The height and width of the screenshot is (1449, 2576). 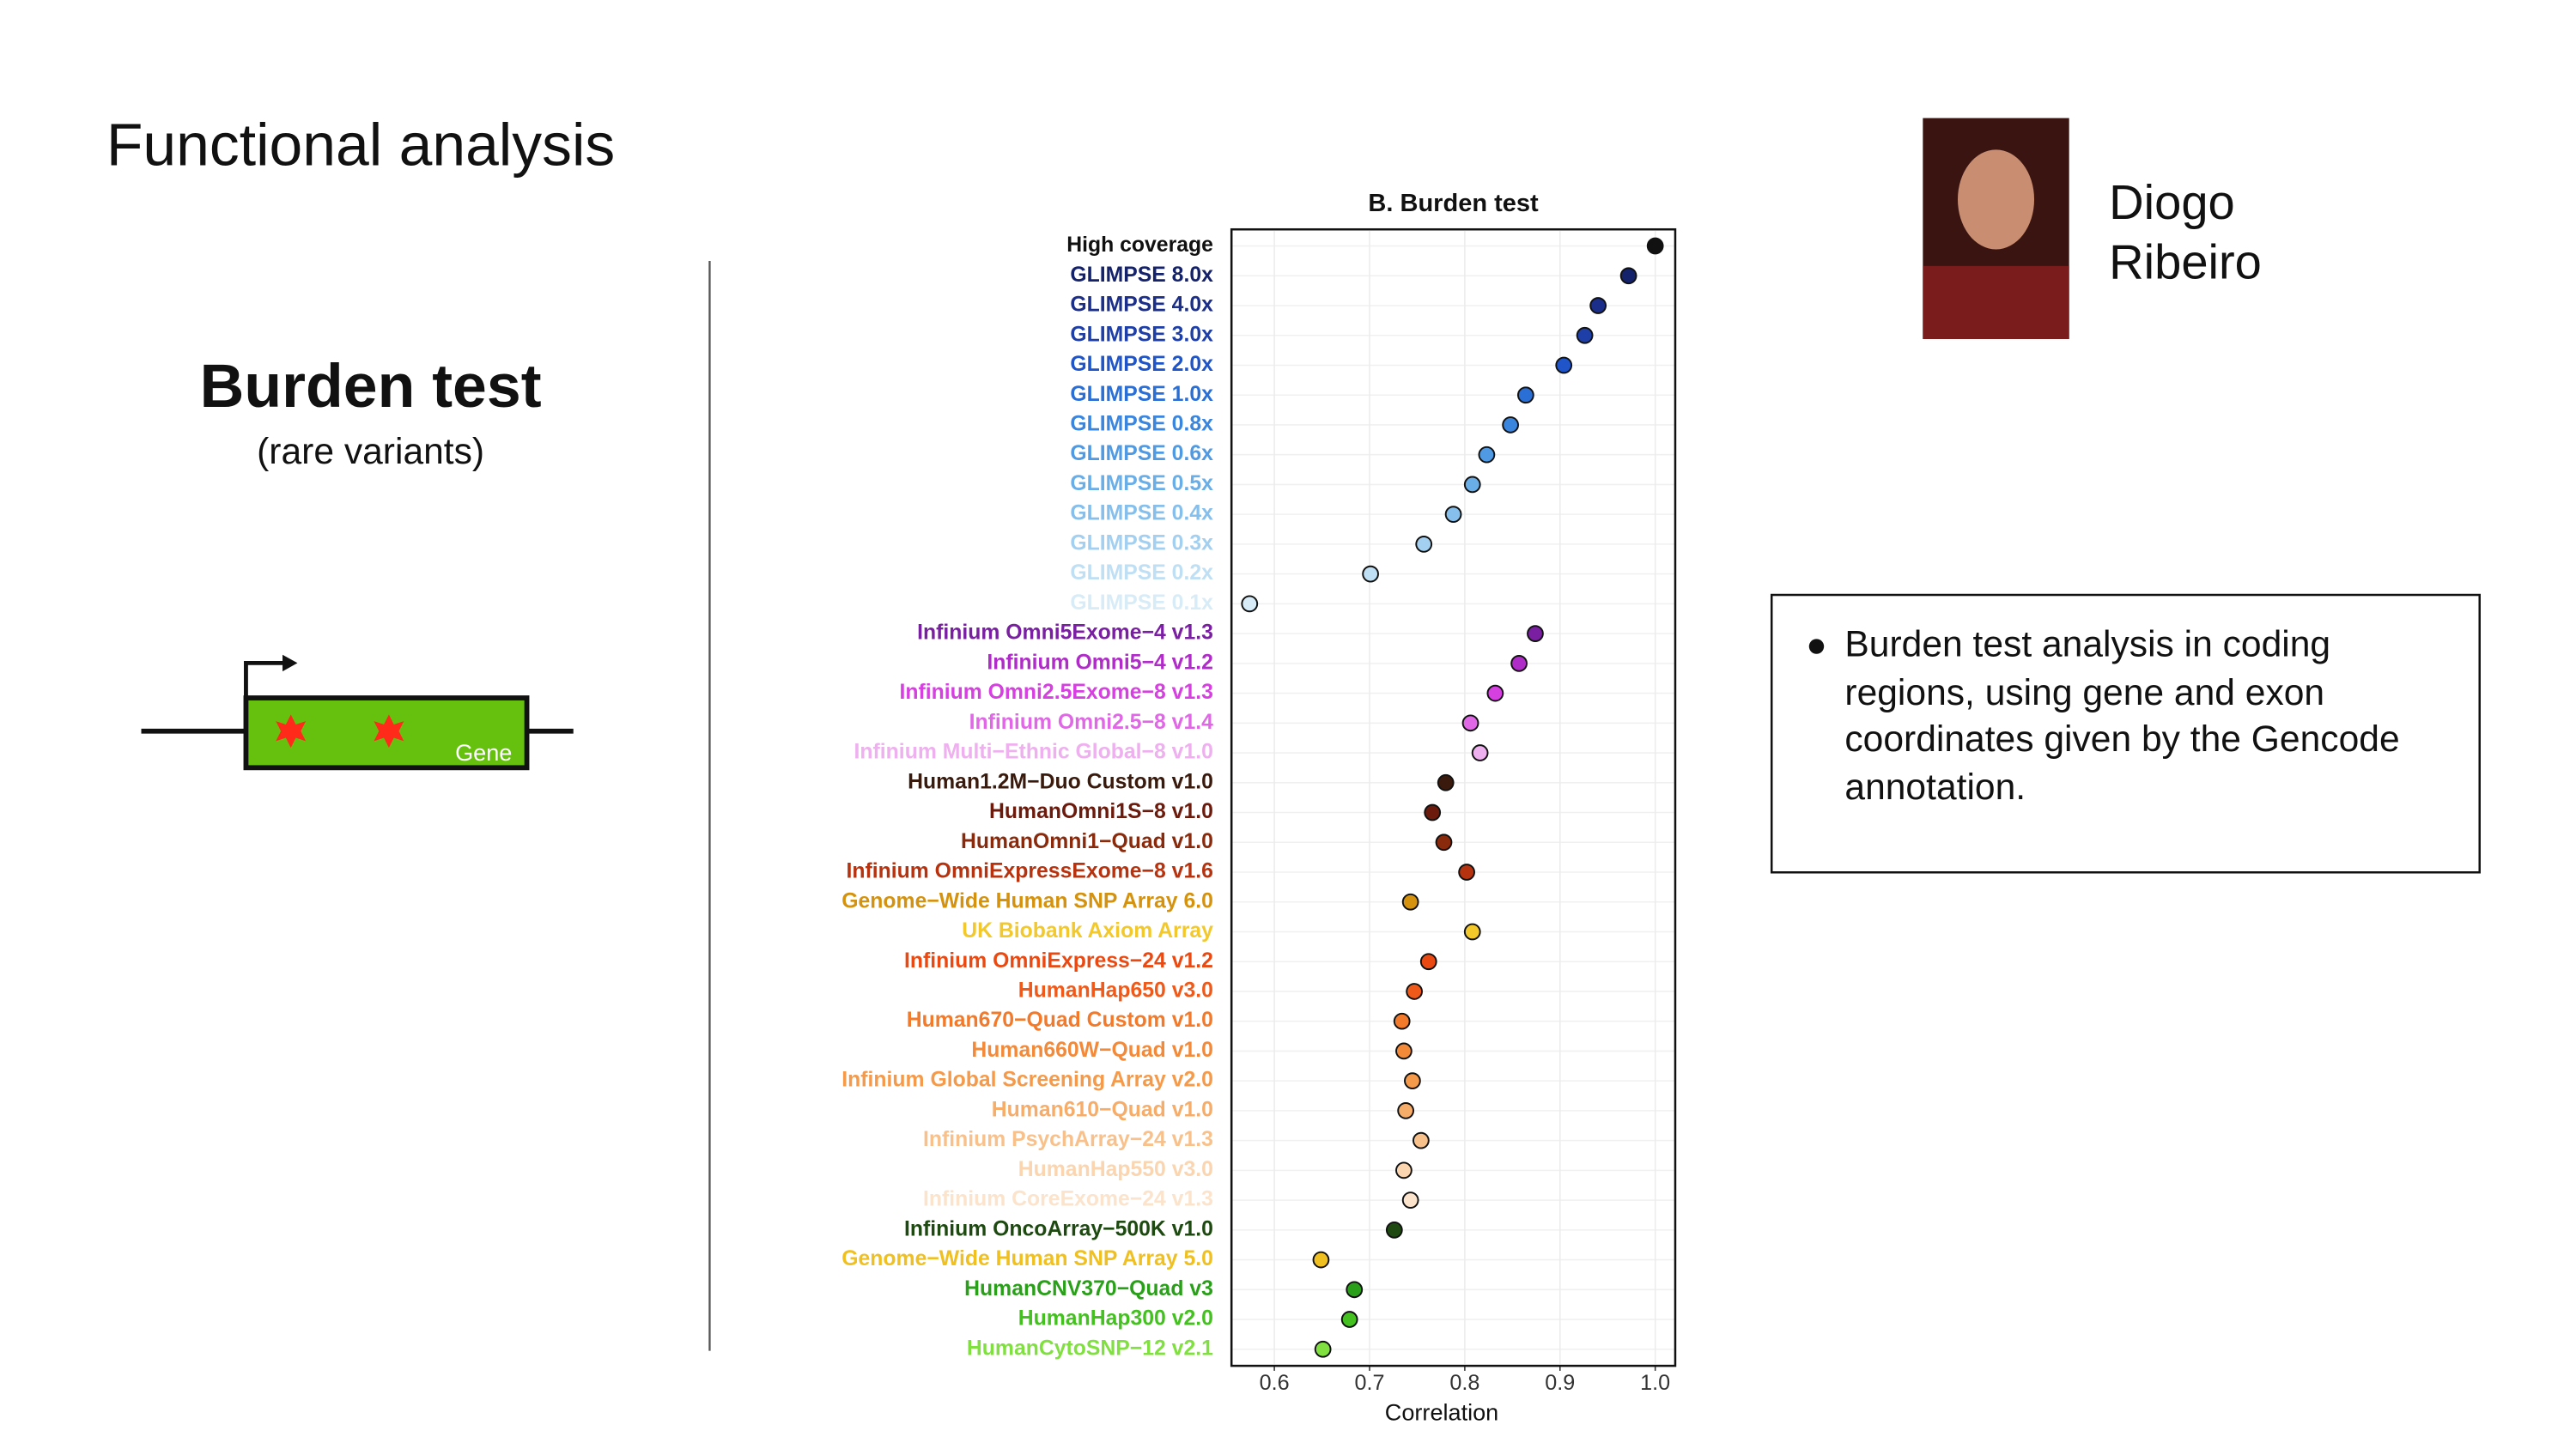 What do you see at coordinates (1027, 1080) in the screenshot?
I see `y-tick-label: Infinium Global Screening Array v2.0` at bounding box center [1027, 1080].